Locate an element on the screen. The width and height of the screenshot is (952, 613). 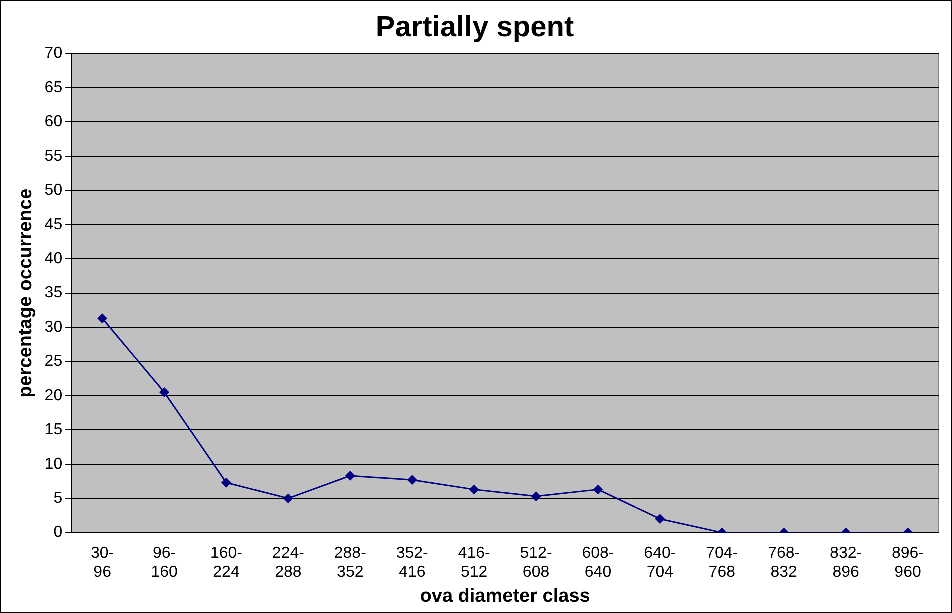
y-tick-label: 25 is located at coordinates (53, 361).